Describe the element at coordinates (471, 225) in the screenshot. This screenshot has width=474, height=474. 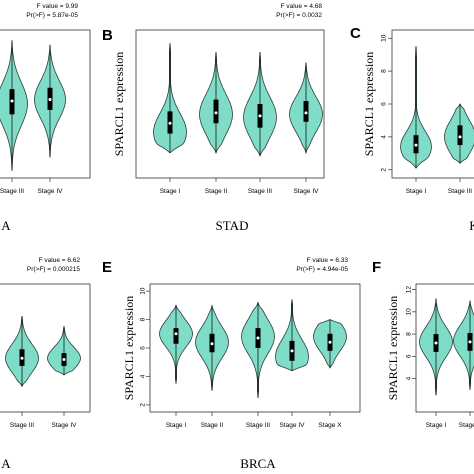
I see `cancer-type-label: K` at that location.